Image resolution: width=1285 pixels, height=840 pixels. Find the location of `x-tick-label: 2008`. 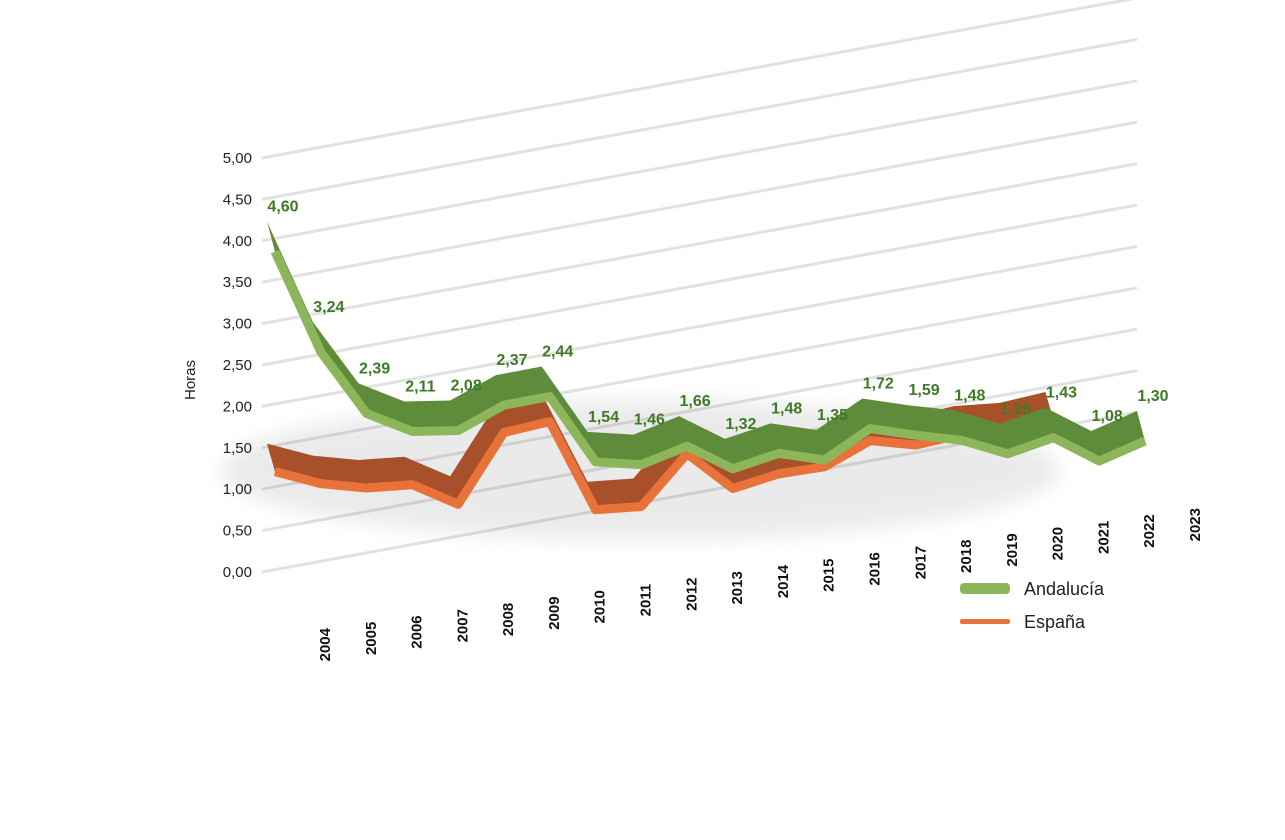

x-tick-label: 2008 is located at coordinates (508, 619).